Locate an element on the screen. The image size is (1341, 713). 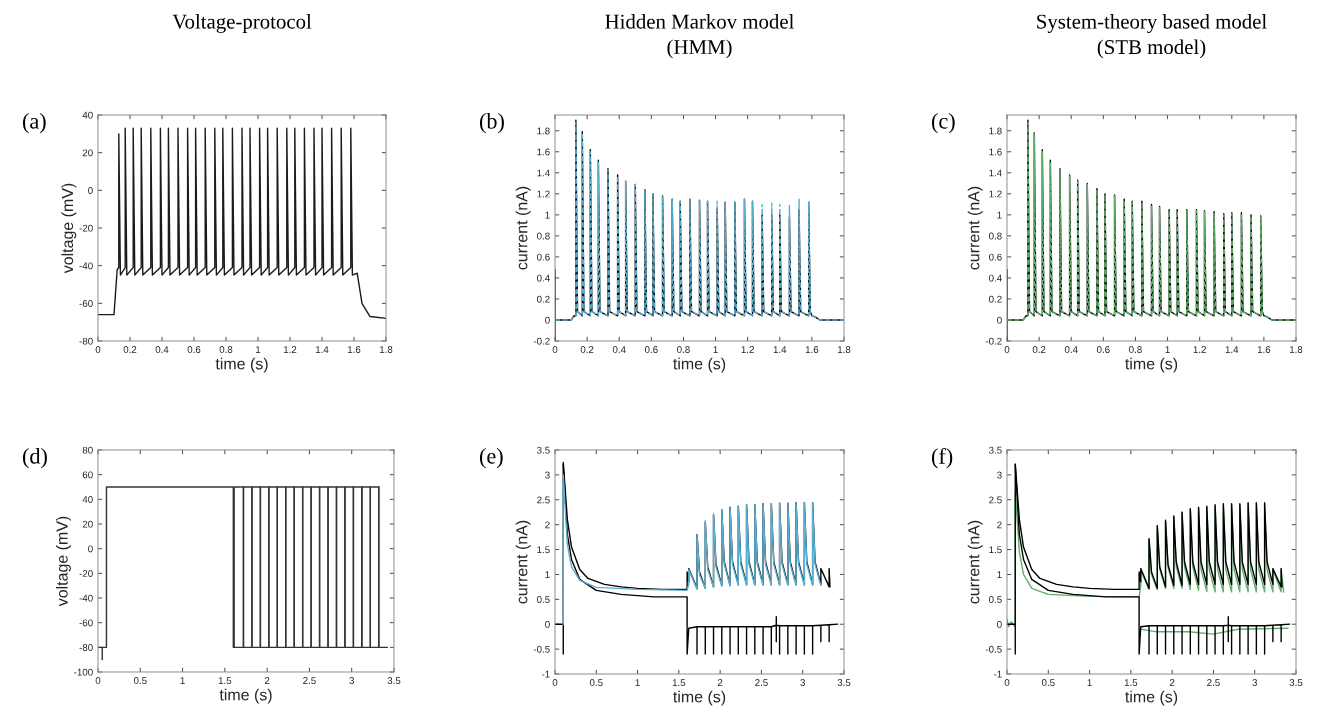
chart-title: Hidden Markov model (HMM) is located at coordinates (699, 36).